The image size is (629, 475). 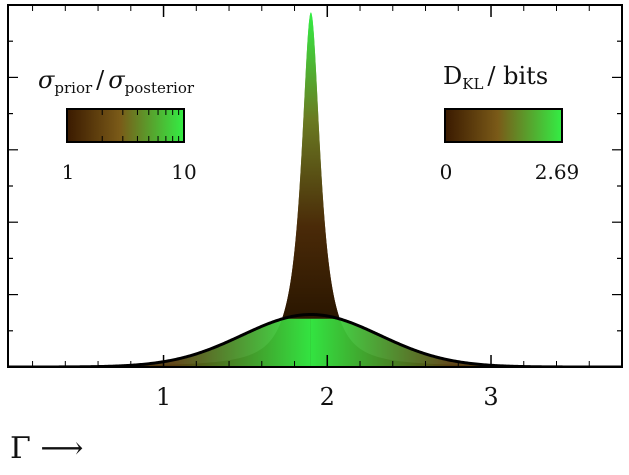 I want to click on colorbar-dkl-label: DKL / bits, so click(x=495, y=77).